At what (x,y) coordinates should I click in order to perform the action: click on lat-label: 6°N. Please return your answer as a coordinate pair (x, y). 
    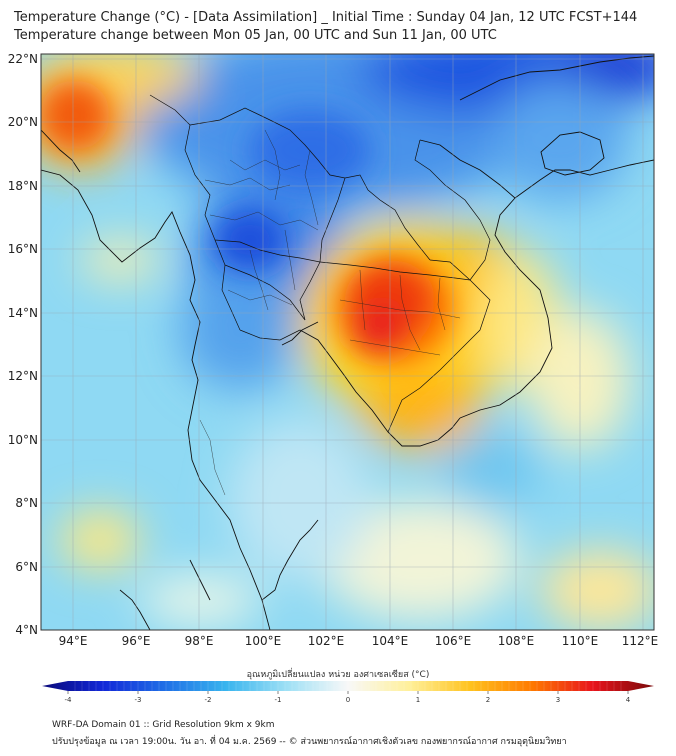
    Looking at the image, I should click on (26, 567).